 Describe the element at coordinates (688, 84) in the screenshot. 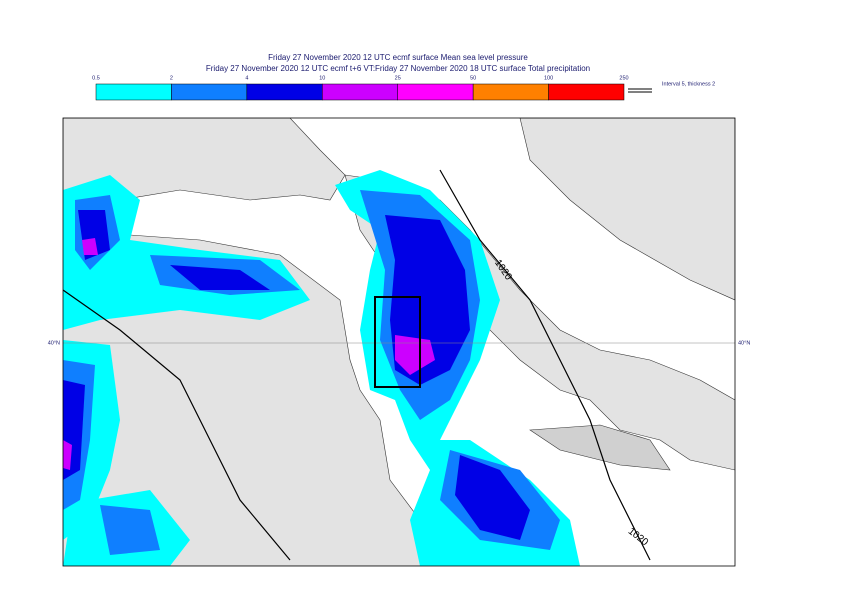

I see `legend-note: Interval 5, thickness 2` at that location.